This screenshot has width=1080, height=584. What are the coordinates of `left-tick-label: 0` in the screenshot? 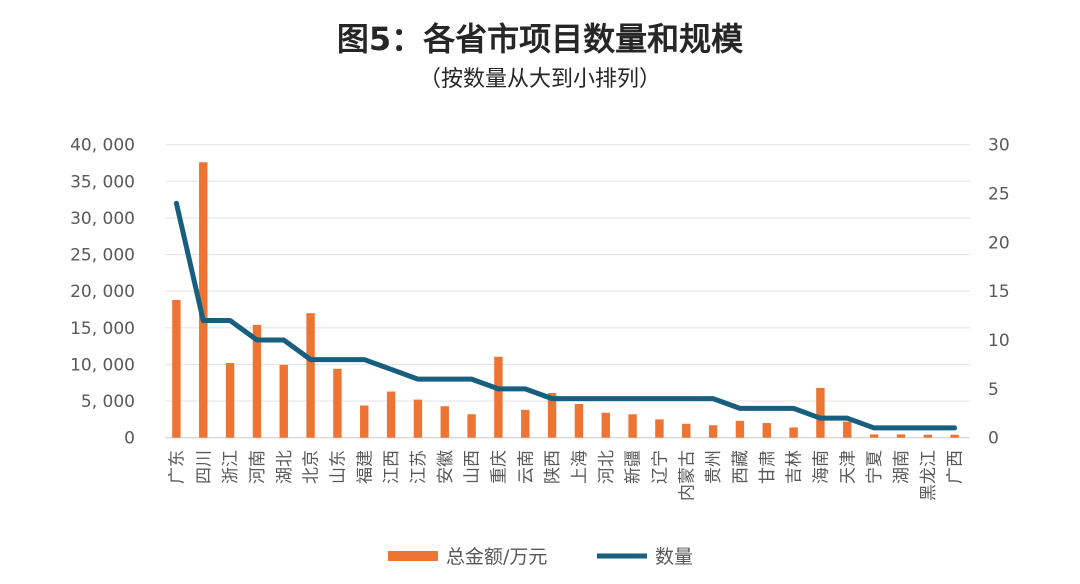 It's located at (129, 439).